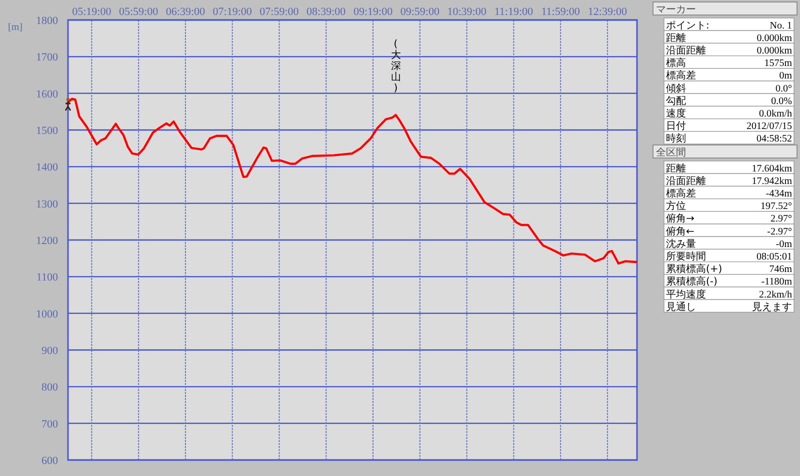 The height and width of the screenshot is (476, 800). I want to click on text: 傾斜, so click(676, 88).